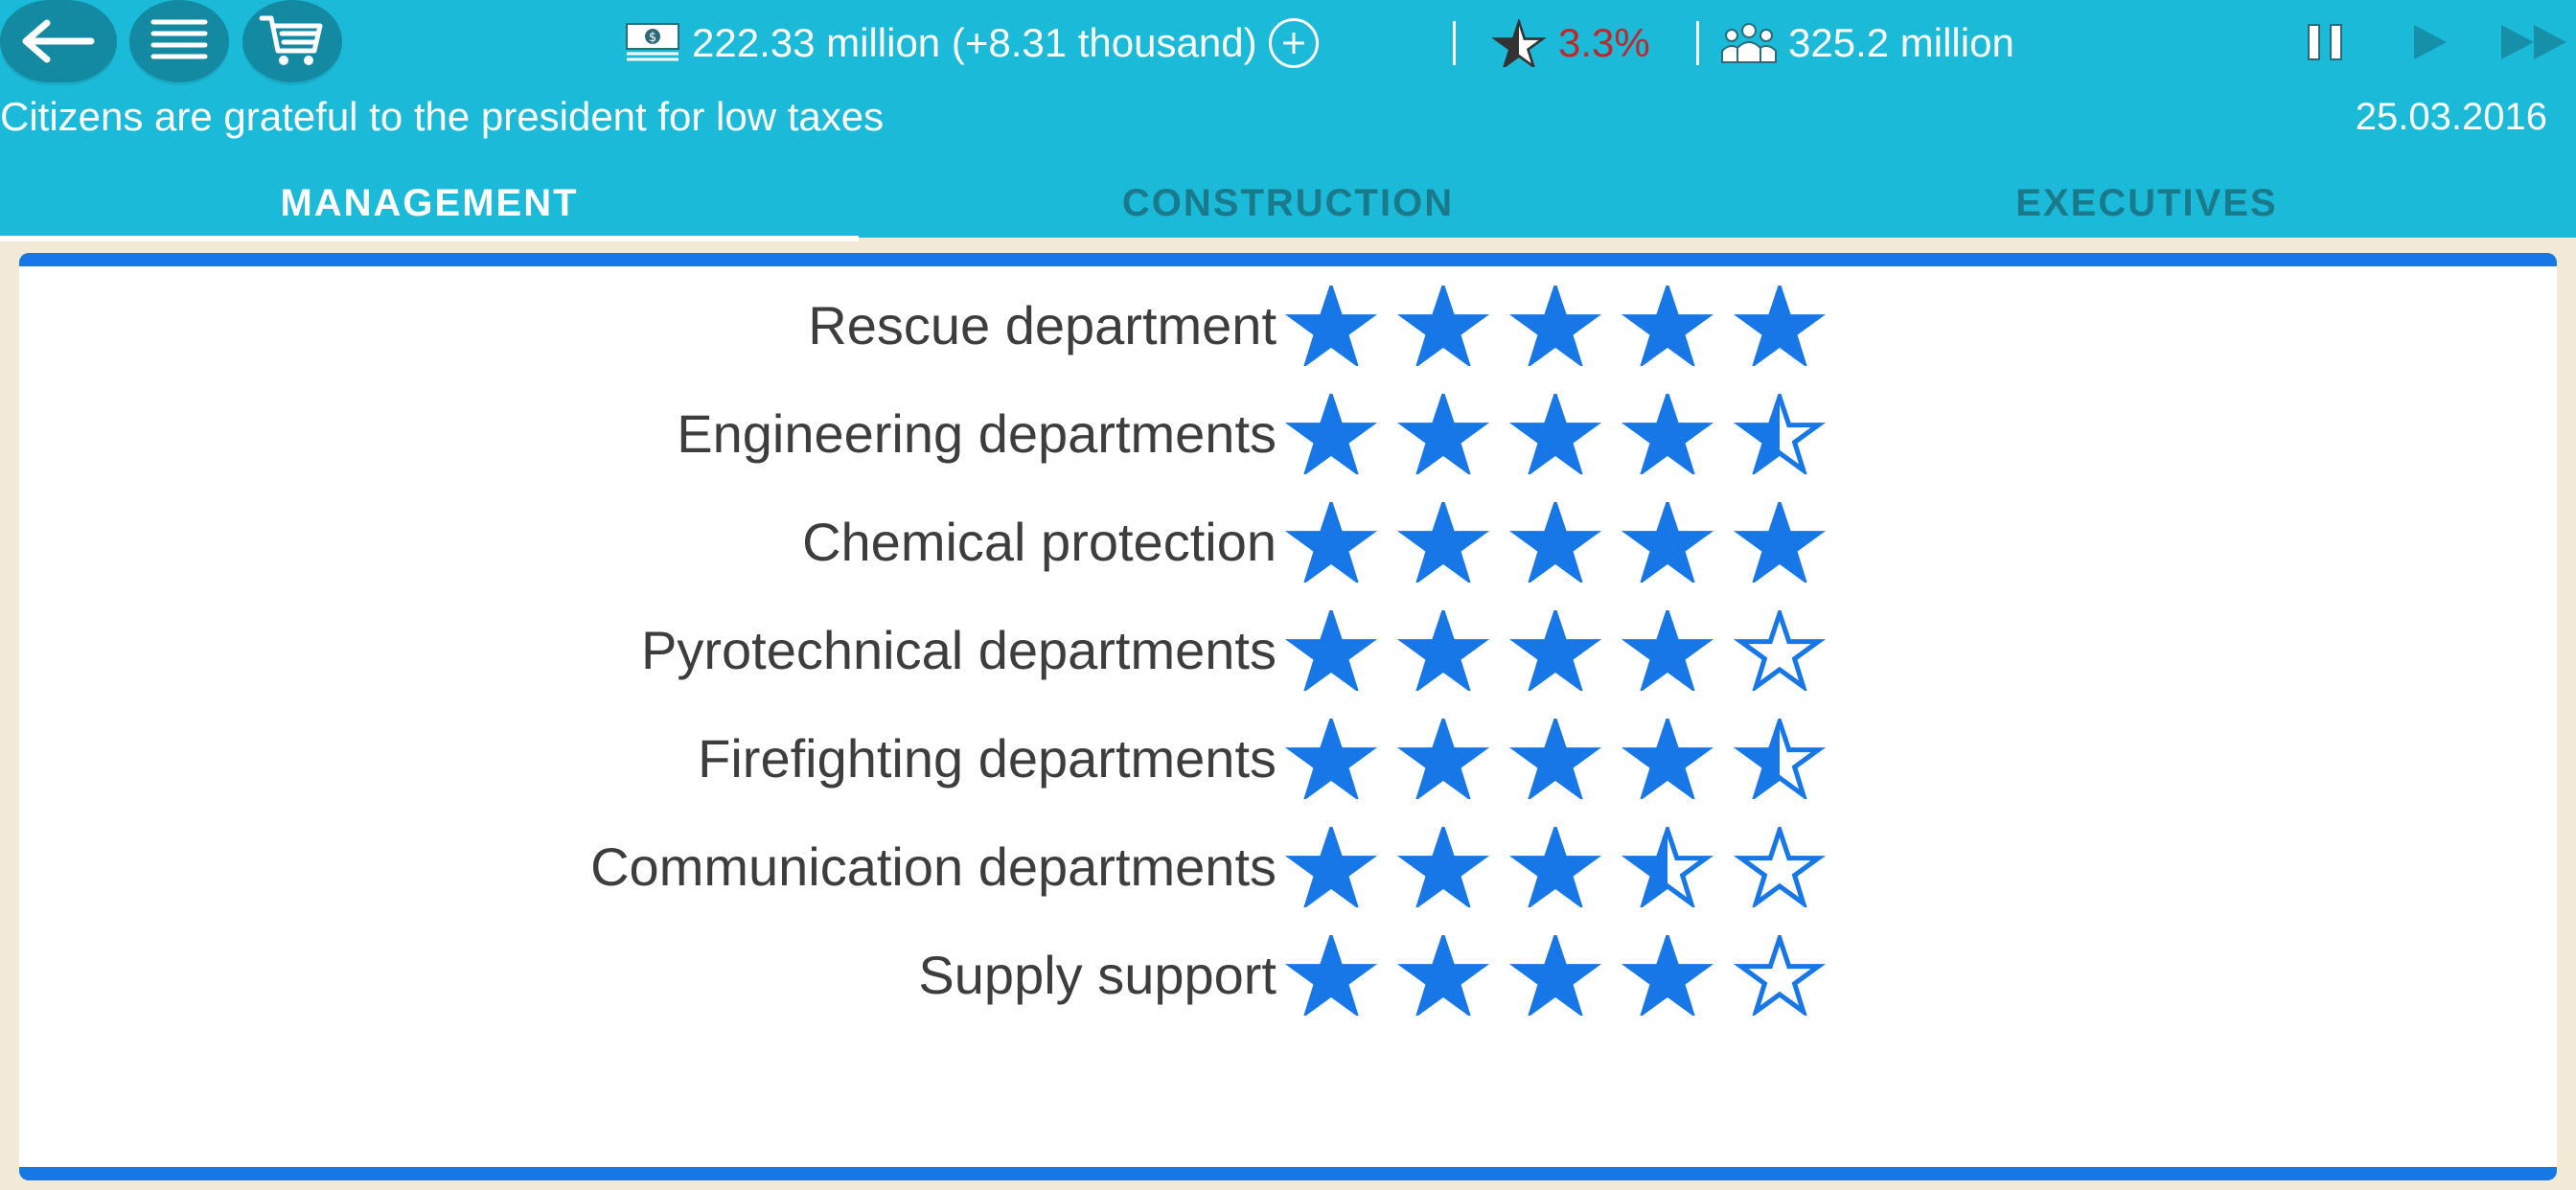  I want to click on department-row: Communication departments, so click(1288, 867).